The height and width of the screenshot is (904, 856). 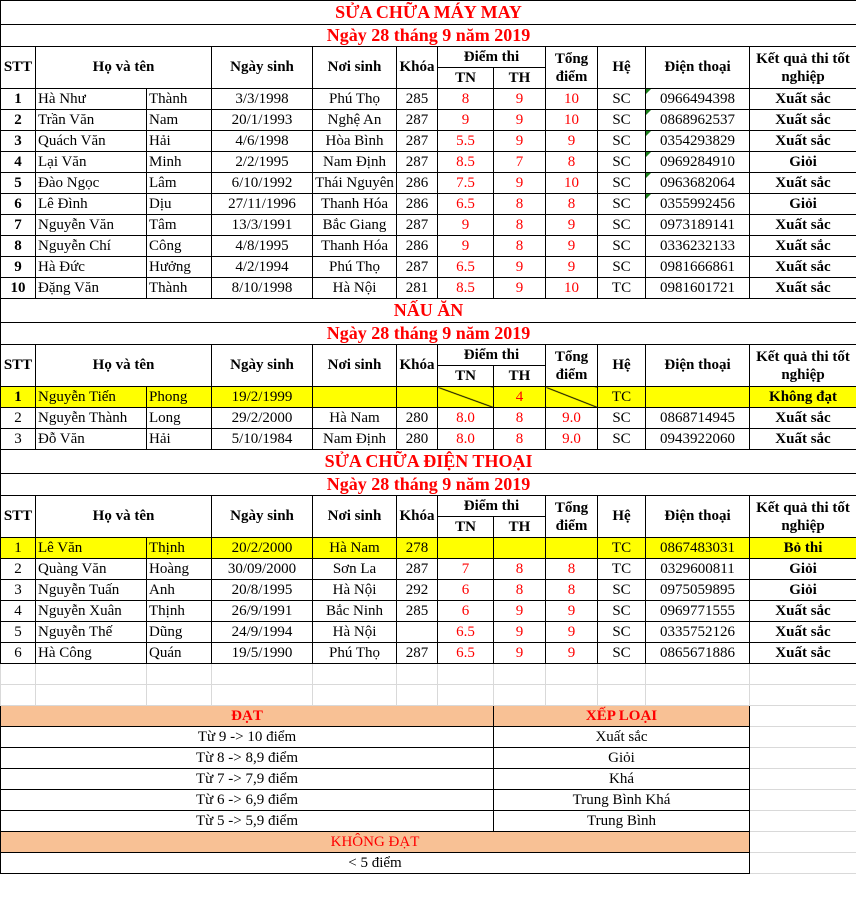 What do you see at coordinates (428, 310) in the screenshot?
I see `section-title: NẤU ĂN` at bounding box center [428, 310].